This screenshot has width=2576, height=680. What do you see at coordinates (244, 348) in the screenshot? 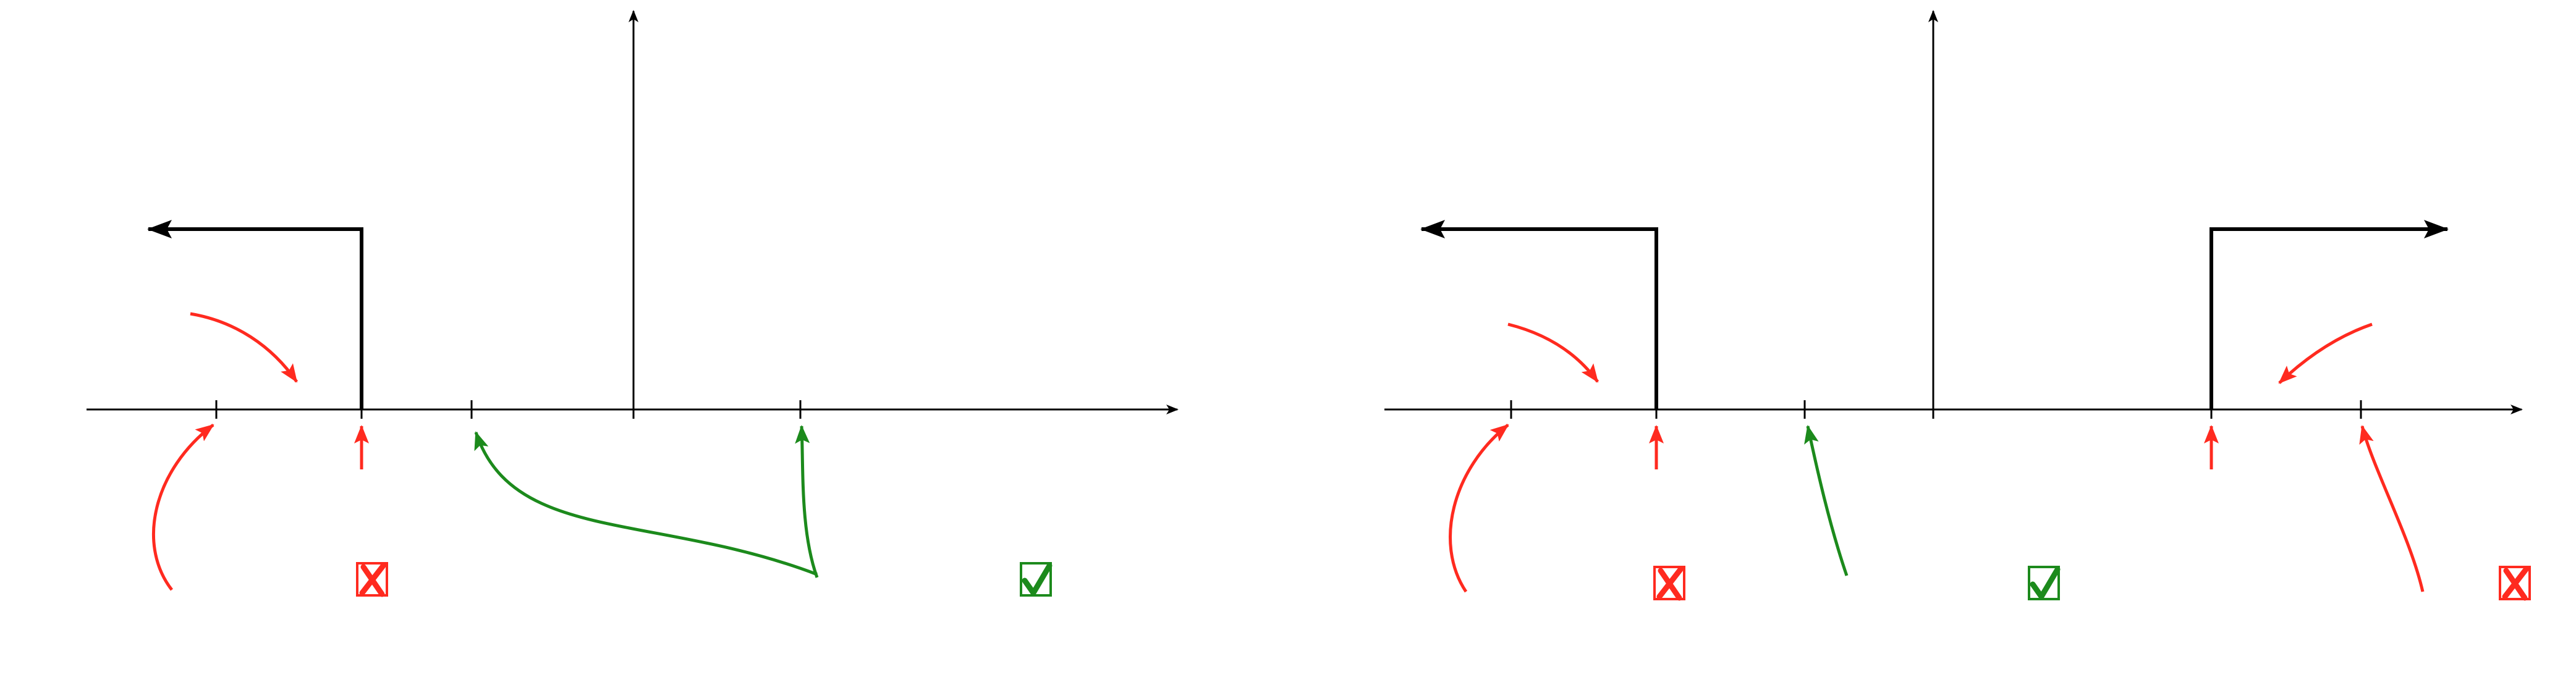
I see `alpha-arrow` at bounding box center [244, 348].